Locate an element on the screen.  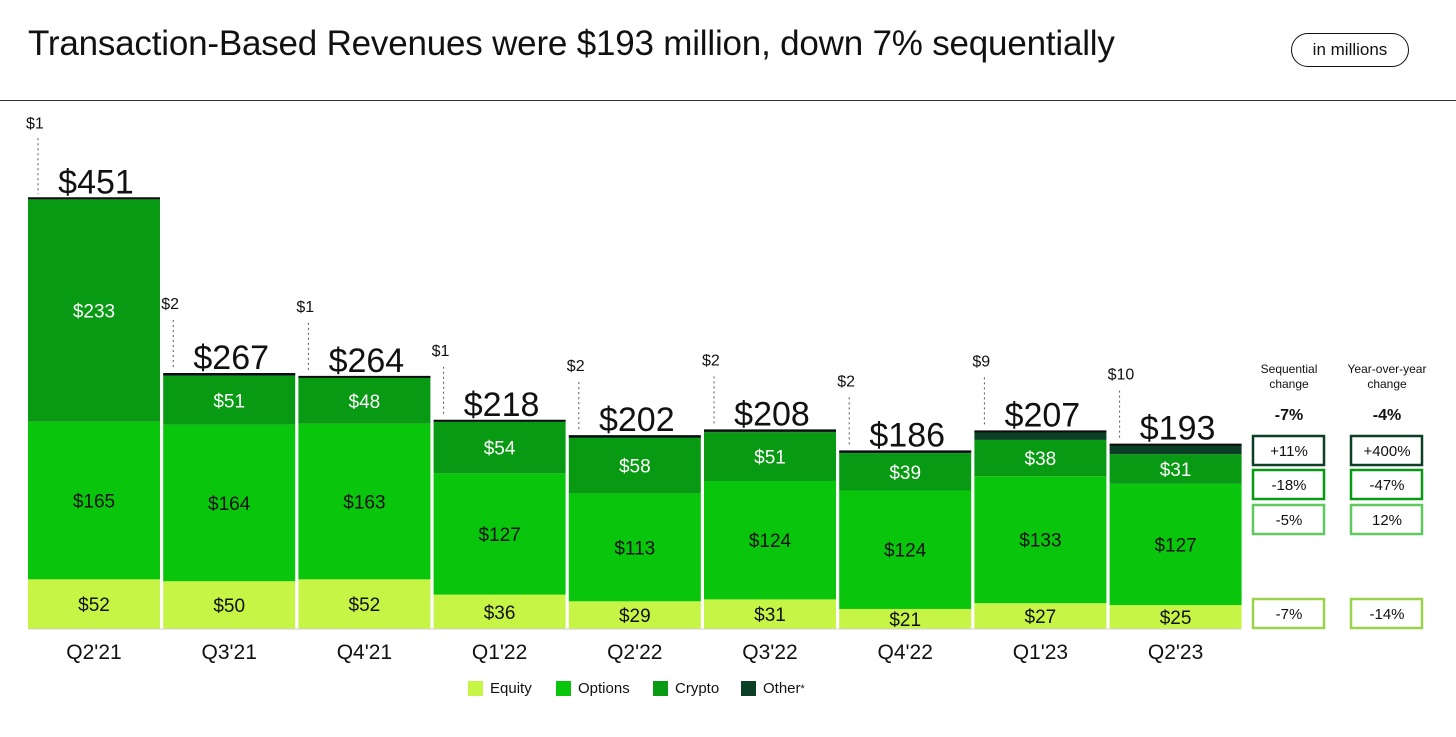
other-label-4: $2 is located at coordinates (576, 366).